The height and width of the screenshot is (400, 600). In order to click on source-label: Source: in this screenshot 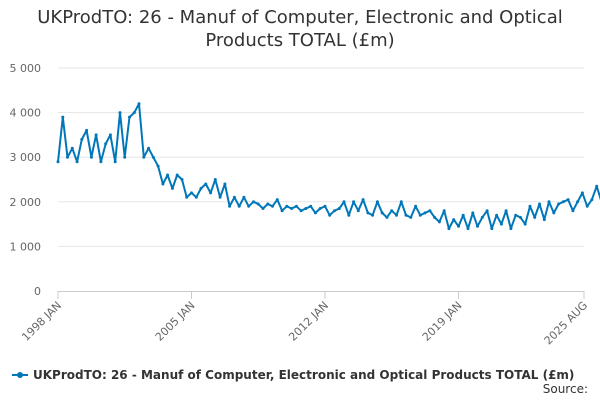, I will do `click(565, 389)`.